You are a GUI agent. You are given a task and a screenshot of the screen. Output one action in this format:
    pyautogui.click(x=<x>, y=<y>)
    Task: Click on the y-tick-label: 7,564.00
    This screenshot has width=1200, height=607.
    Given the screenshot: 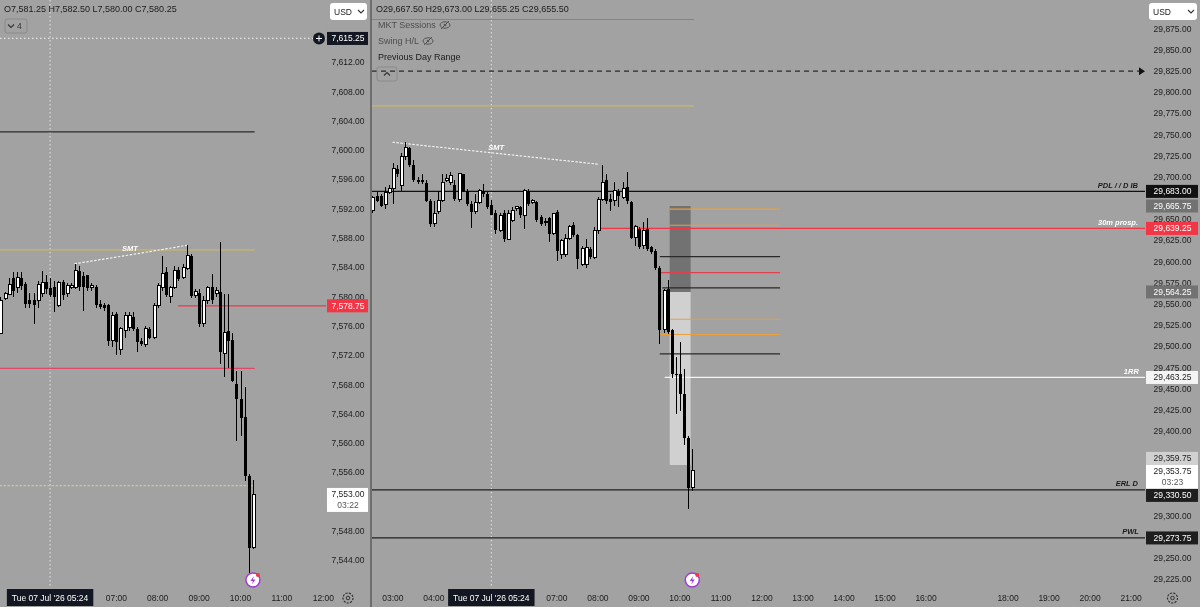 What is the action you would take?
    pyautogui.click(x=348, y=413)
    